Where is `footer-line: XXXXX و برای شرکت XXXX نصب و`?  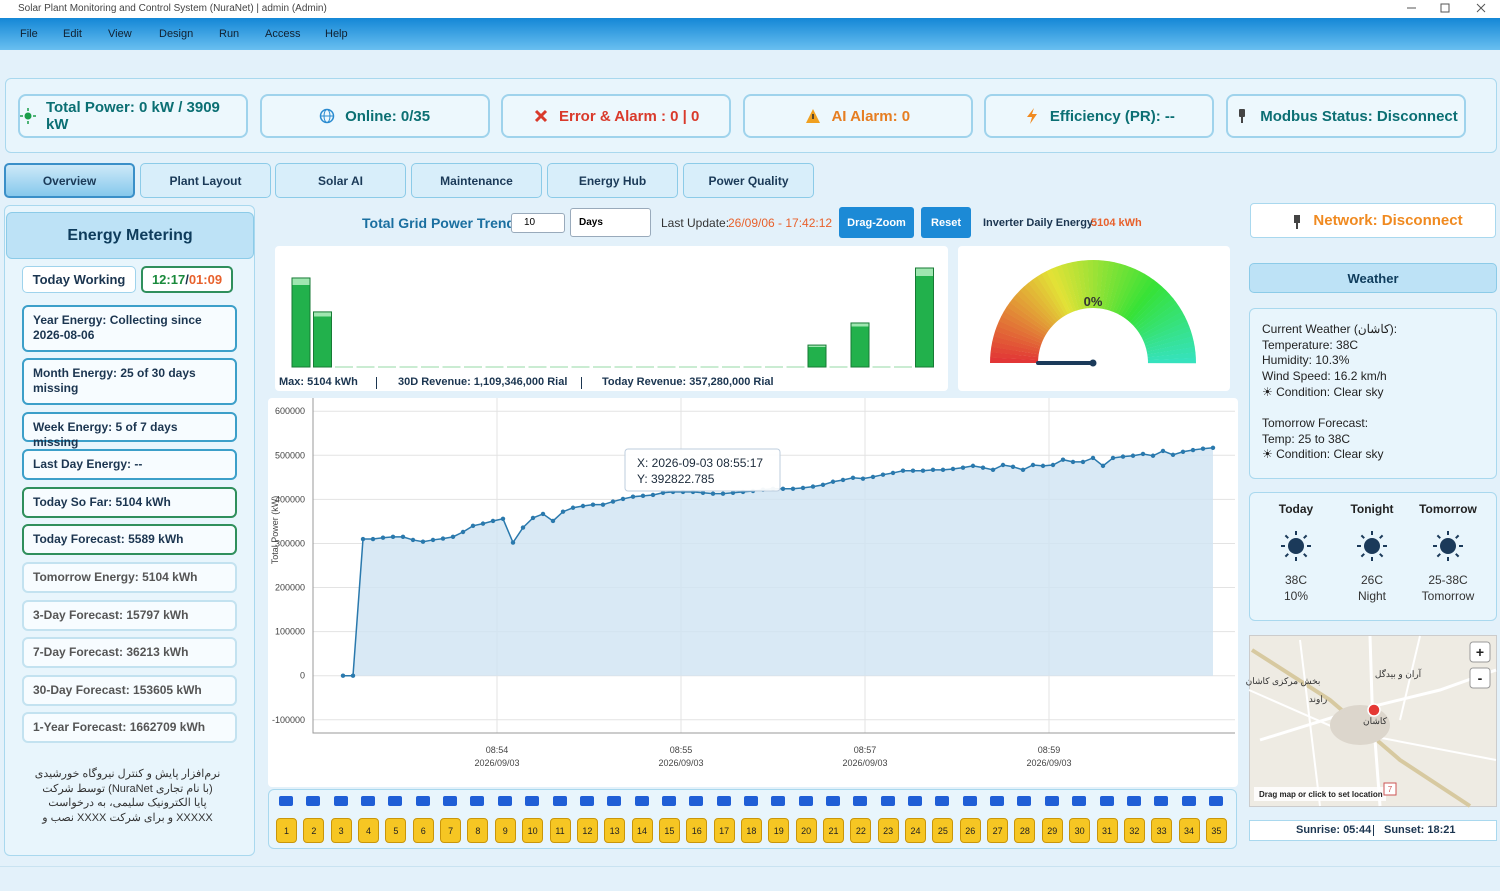
footer-line: XXXXX و برای شرکت XXXX نصب و is located at coordinates (127, 817).